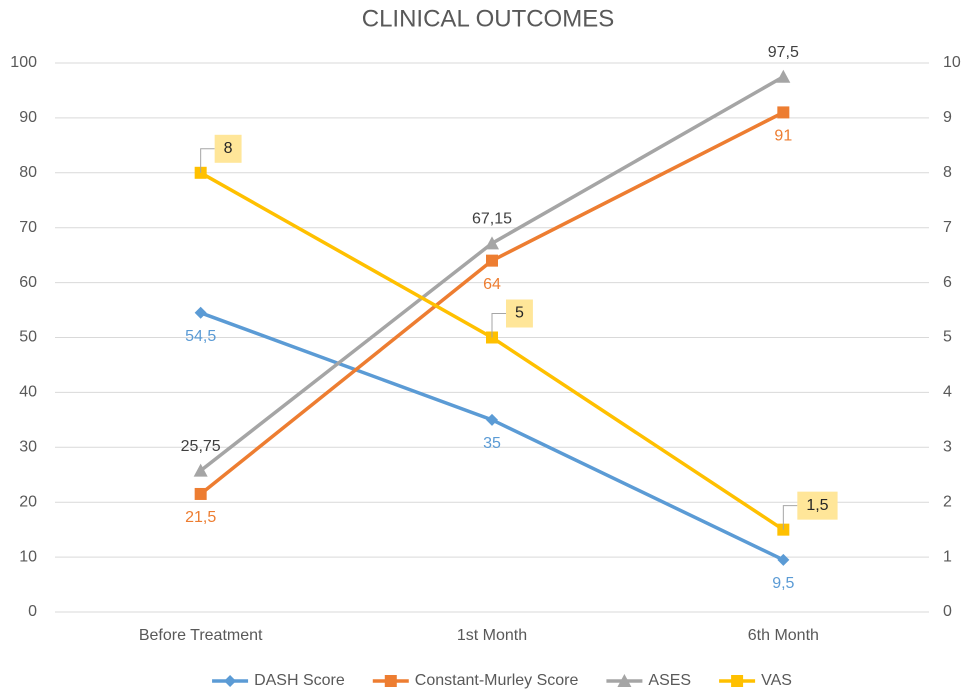 The image size is (977, 692). I want to click on data-label: 35, so click(492, 443).